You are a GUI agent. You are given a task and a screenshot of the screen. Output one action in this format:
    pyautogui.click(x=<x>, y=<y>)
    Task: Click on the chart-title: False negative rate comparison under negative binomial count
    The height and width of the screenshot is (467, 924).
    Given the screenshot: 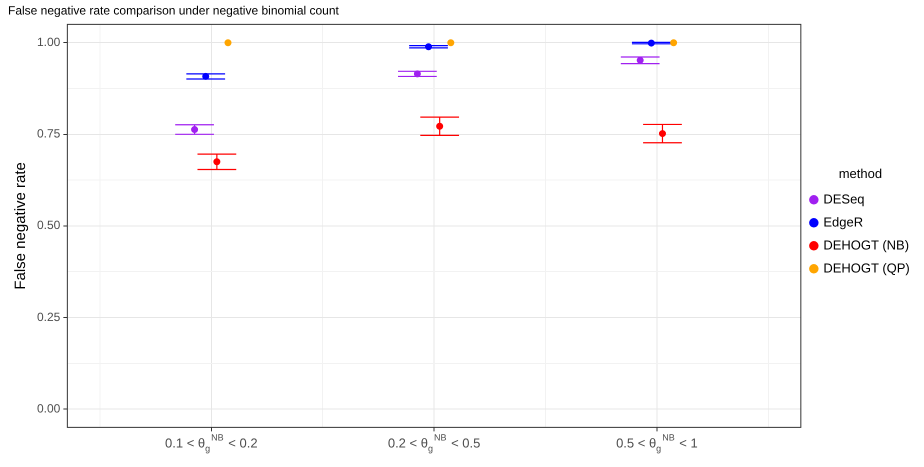 What is the action you would take?
    pyautogui.click(x=174, y=11)
    